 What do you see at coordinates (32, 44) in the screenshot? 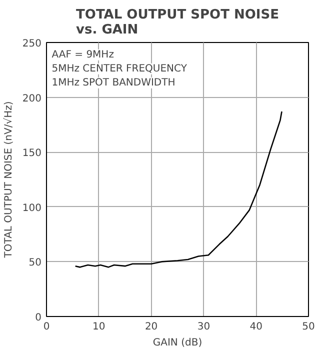
I see `y-tick-label: 250` at bounding box center [32, 44].